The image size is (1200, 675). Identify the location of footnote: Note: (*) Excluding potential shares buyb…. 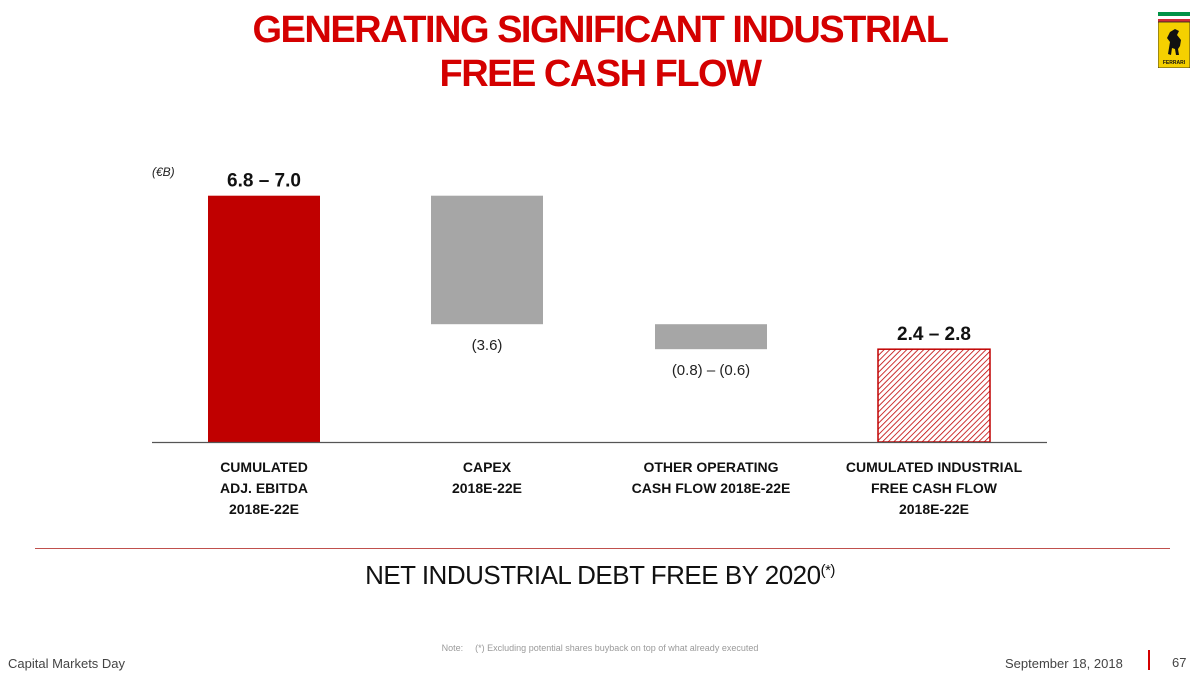
(600, 648).